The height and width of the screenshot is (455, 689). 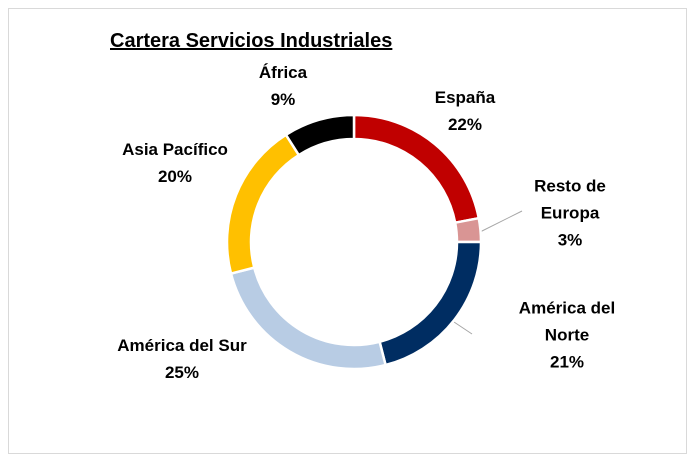 What do you see at coordinates (181, 359) in the screenshot?
I see `slice-label: América del Sur 25%` at bounding box center [181, 359].